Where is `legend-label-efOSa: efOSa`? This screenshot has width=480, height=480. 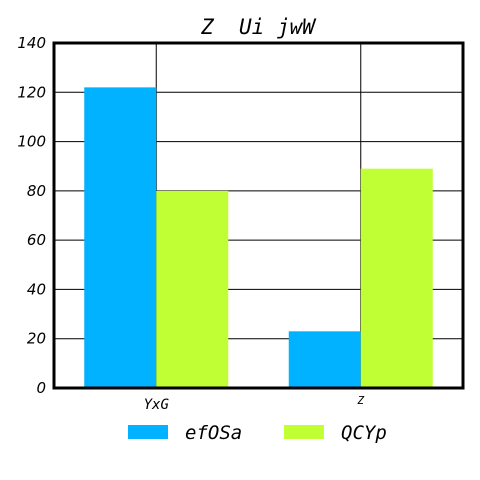 legend-label-efOSa: efOSa is located at coordinates (213, 433).